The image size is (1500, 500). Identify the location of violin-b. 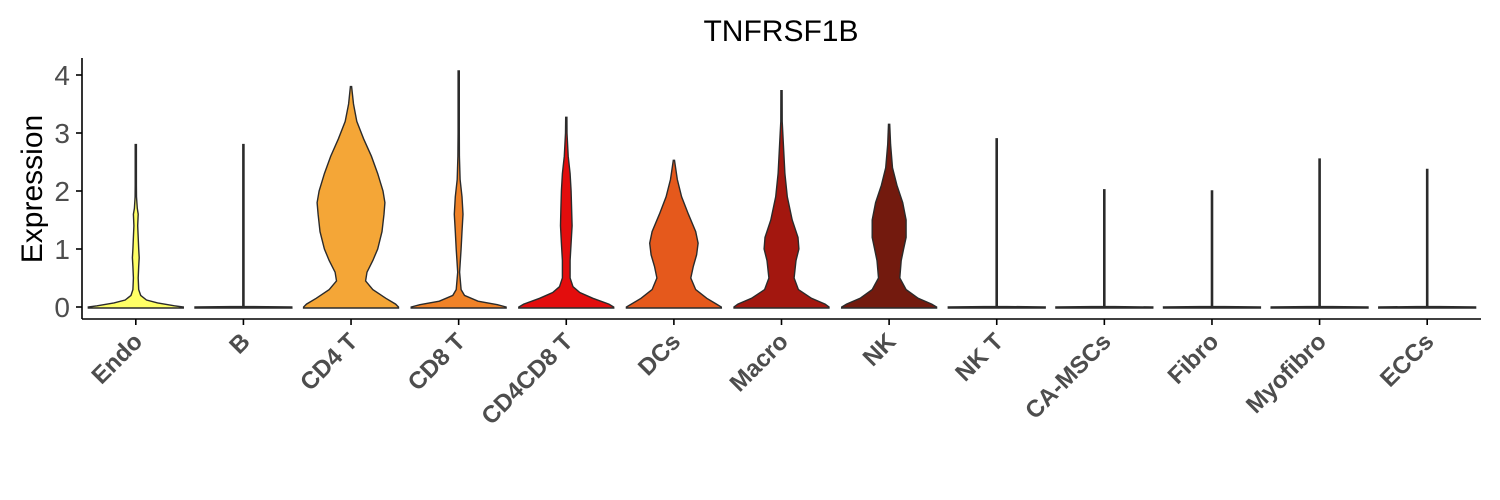
(243, 226).